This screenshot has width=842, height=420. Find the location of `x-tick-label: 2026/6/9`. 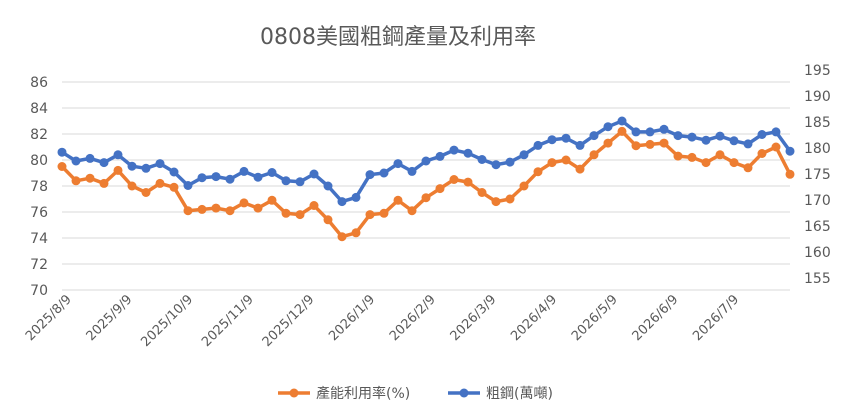

x-tick-label: 2026/6/9 is located at coordinates (656, 318).